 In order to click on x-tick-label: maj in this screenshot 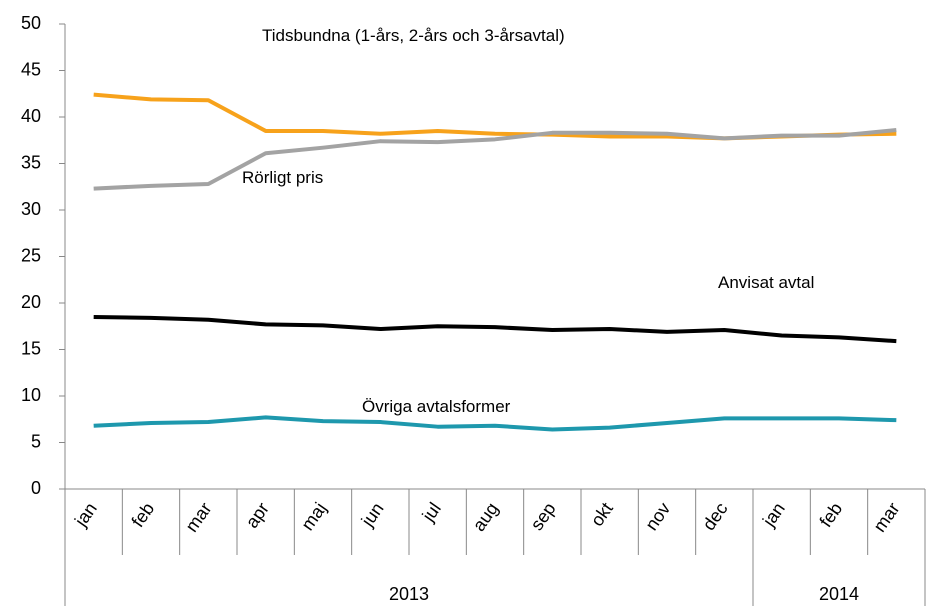, I will do `click(313, 516)`.